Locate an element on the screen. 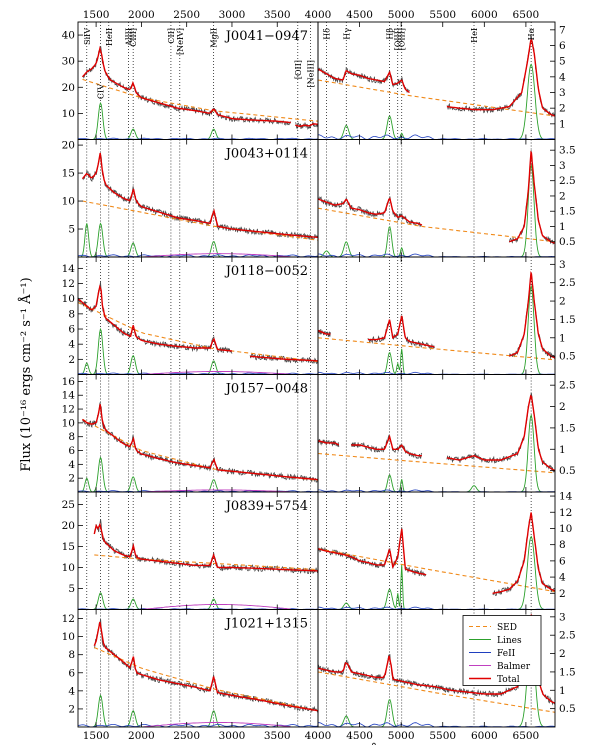 The height and width of the screenshot is (749, 598). x-tick-label-top: 6000 is located at coordinates (484, 15).